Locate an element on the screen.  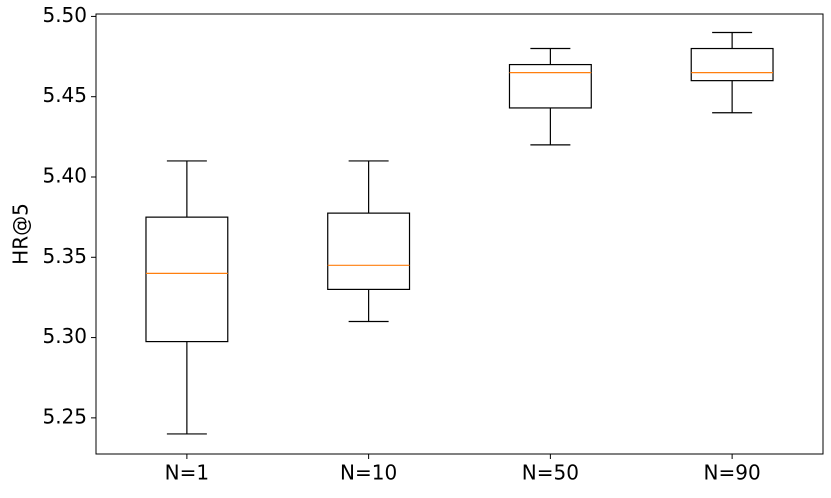
y-tick-label: 5.25 is located at coordinates (64, 416).